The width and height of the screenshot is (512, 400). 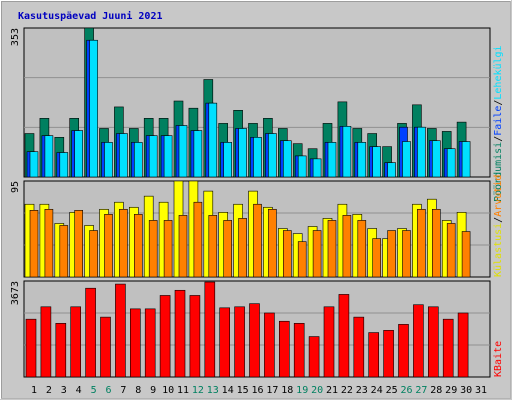 I want to click on x-tick-label: 25, so click(x=392, y=390).